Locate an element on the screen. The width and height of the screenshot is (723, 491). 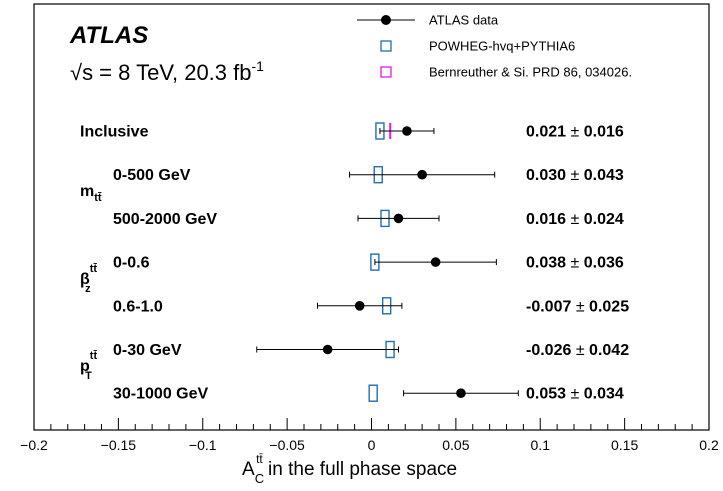
group-label-subscript: tt̄ is located at coordinates (98, 198).